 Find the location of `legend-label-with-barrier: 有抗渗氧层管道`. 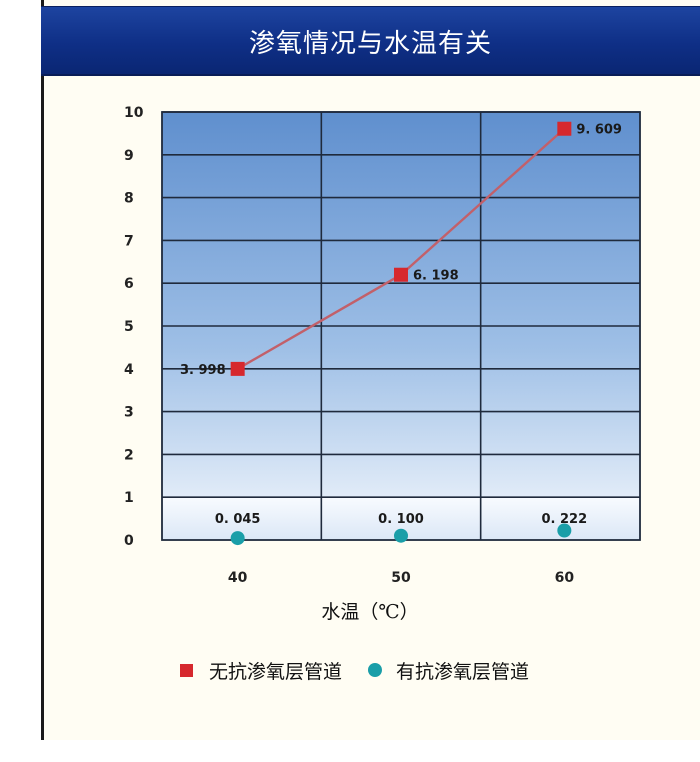

legend-label-with-barrier: 有抗渗氧层管道 is located at coordinates (463, 671).